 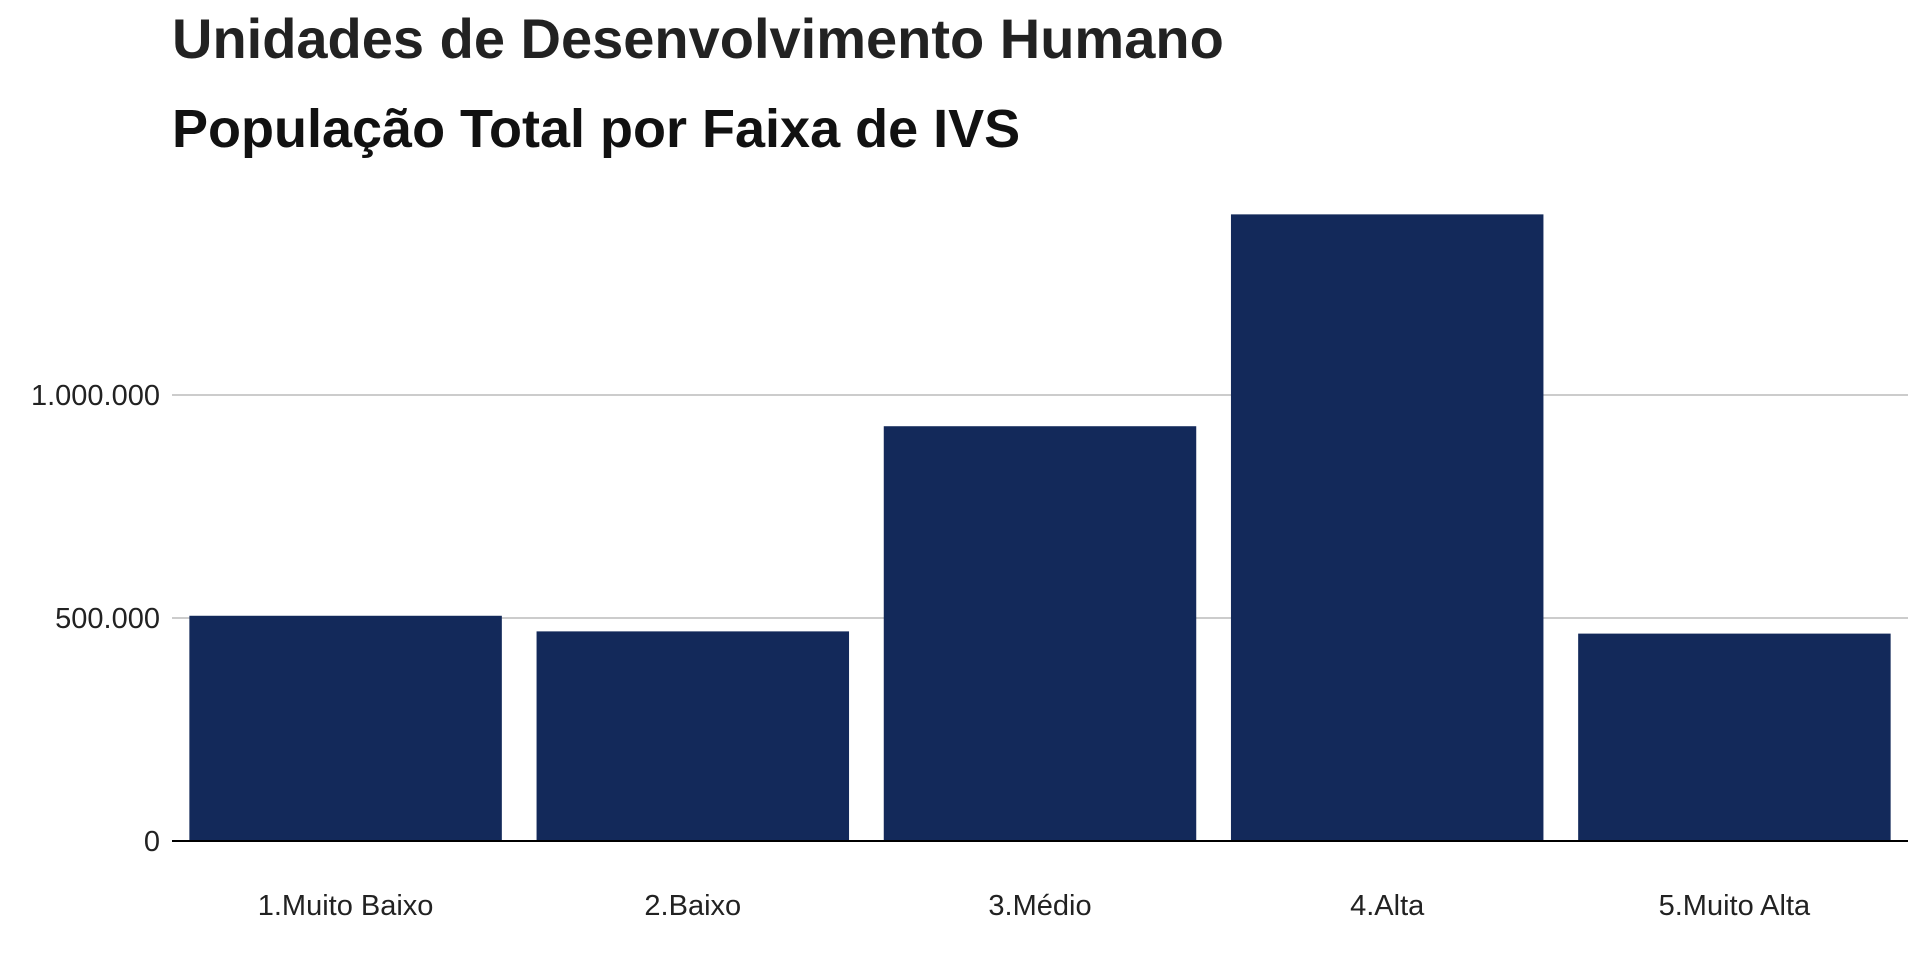 I want to click on x-tick-label: 5.Muito Alta, so click(x=1735, y=906).